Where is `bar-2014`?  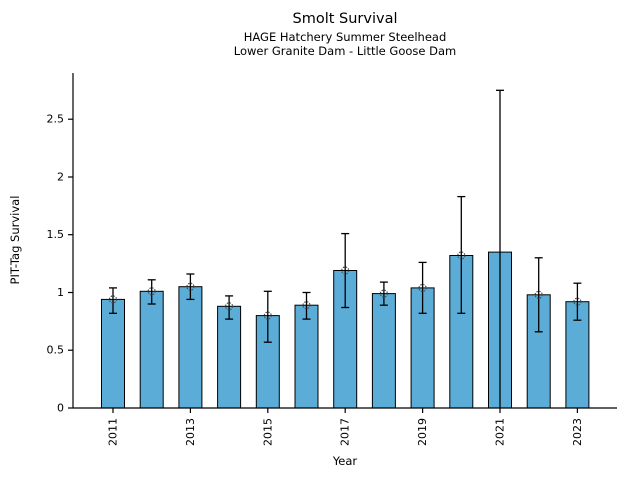
bar-2014 is located at coordinates (229, 357).